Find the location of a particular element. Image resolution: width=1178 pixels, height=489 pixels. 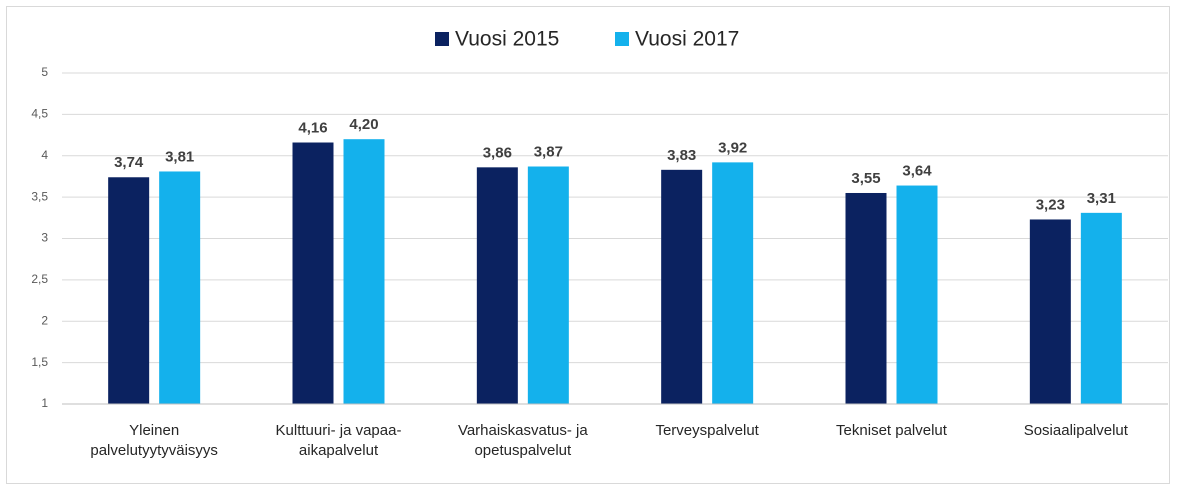

value-label: 3,23 is located at coordinates (1050, 204).